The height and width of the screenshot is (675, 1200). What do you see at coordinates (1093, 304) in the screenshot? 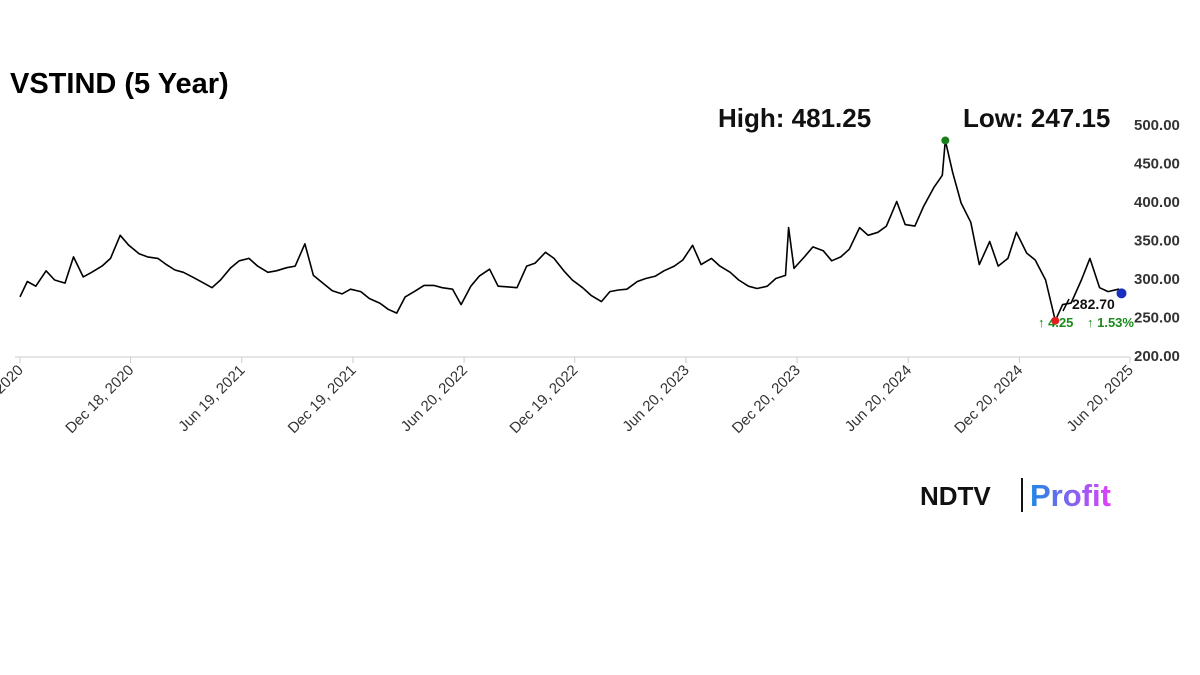
I see `last-label: 282.70` at bounding box center [1093, 304].